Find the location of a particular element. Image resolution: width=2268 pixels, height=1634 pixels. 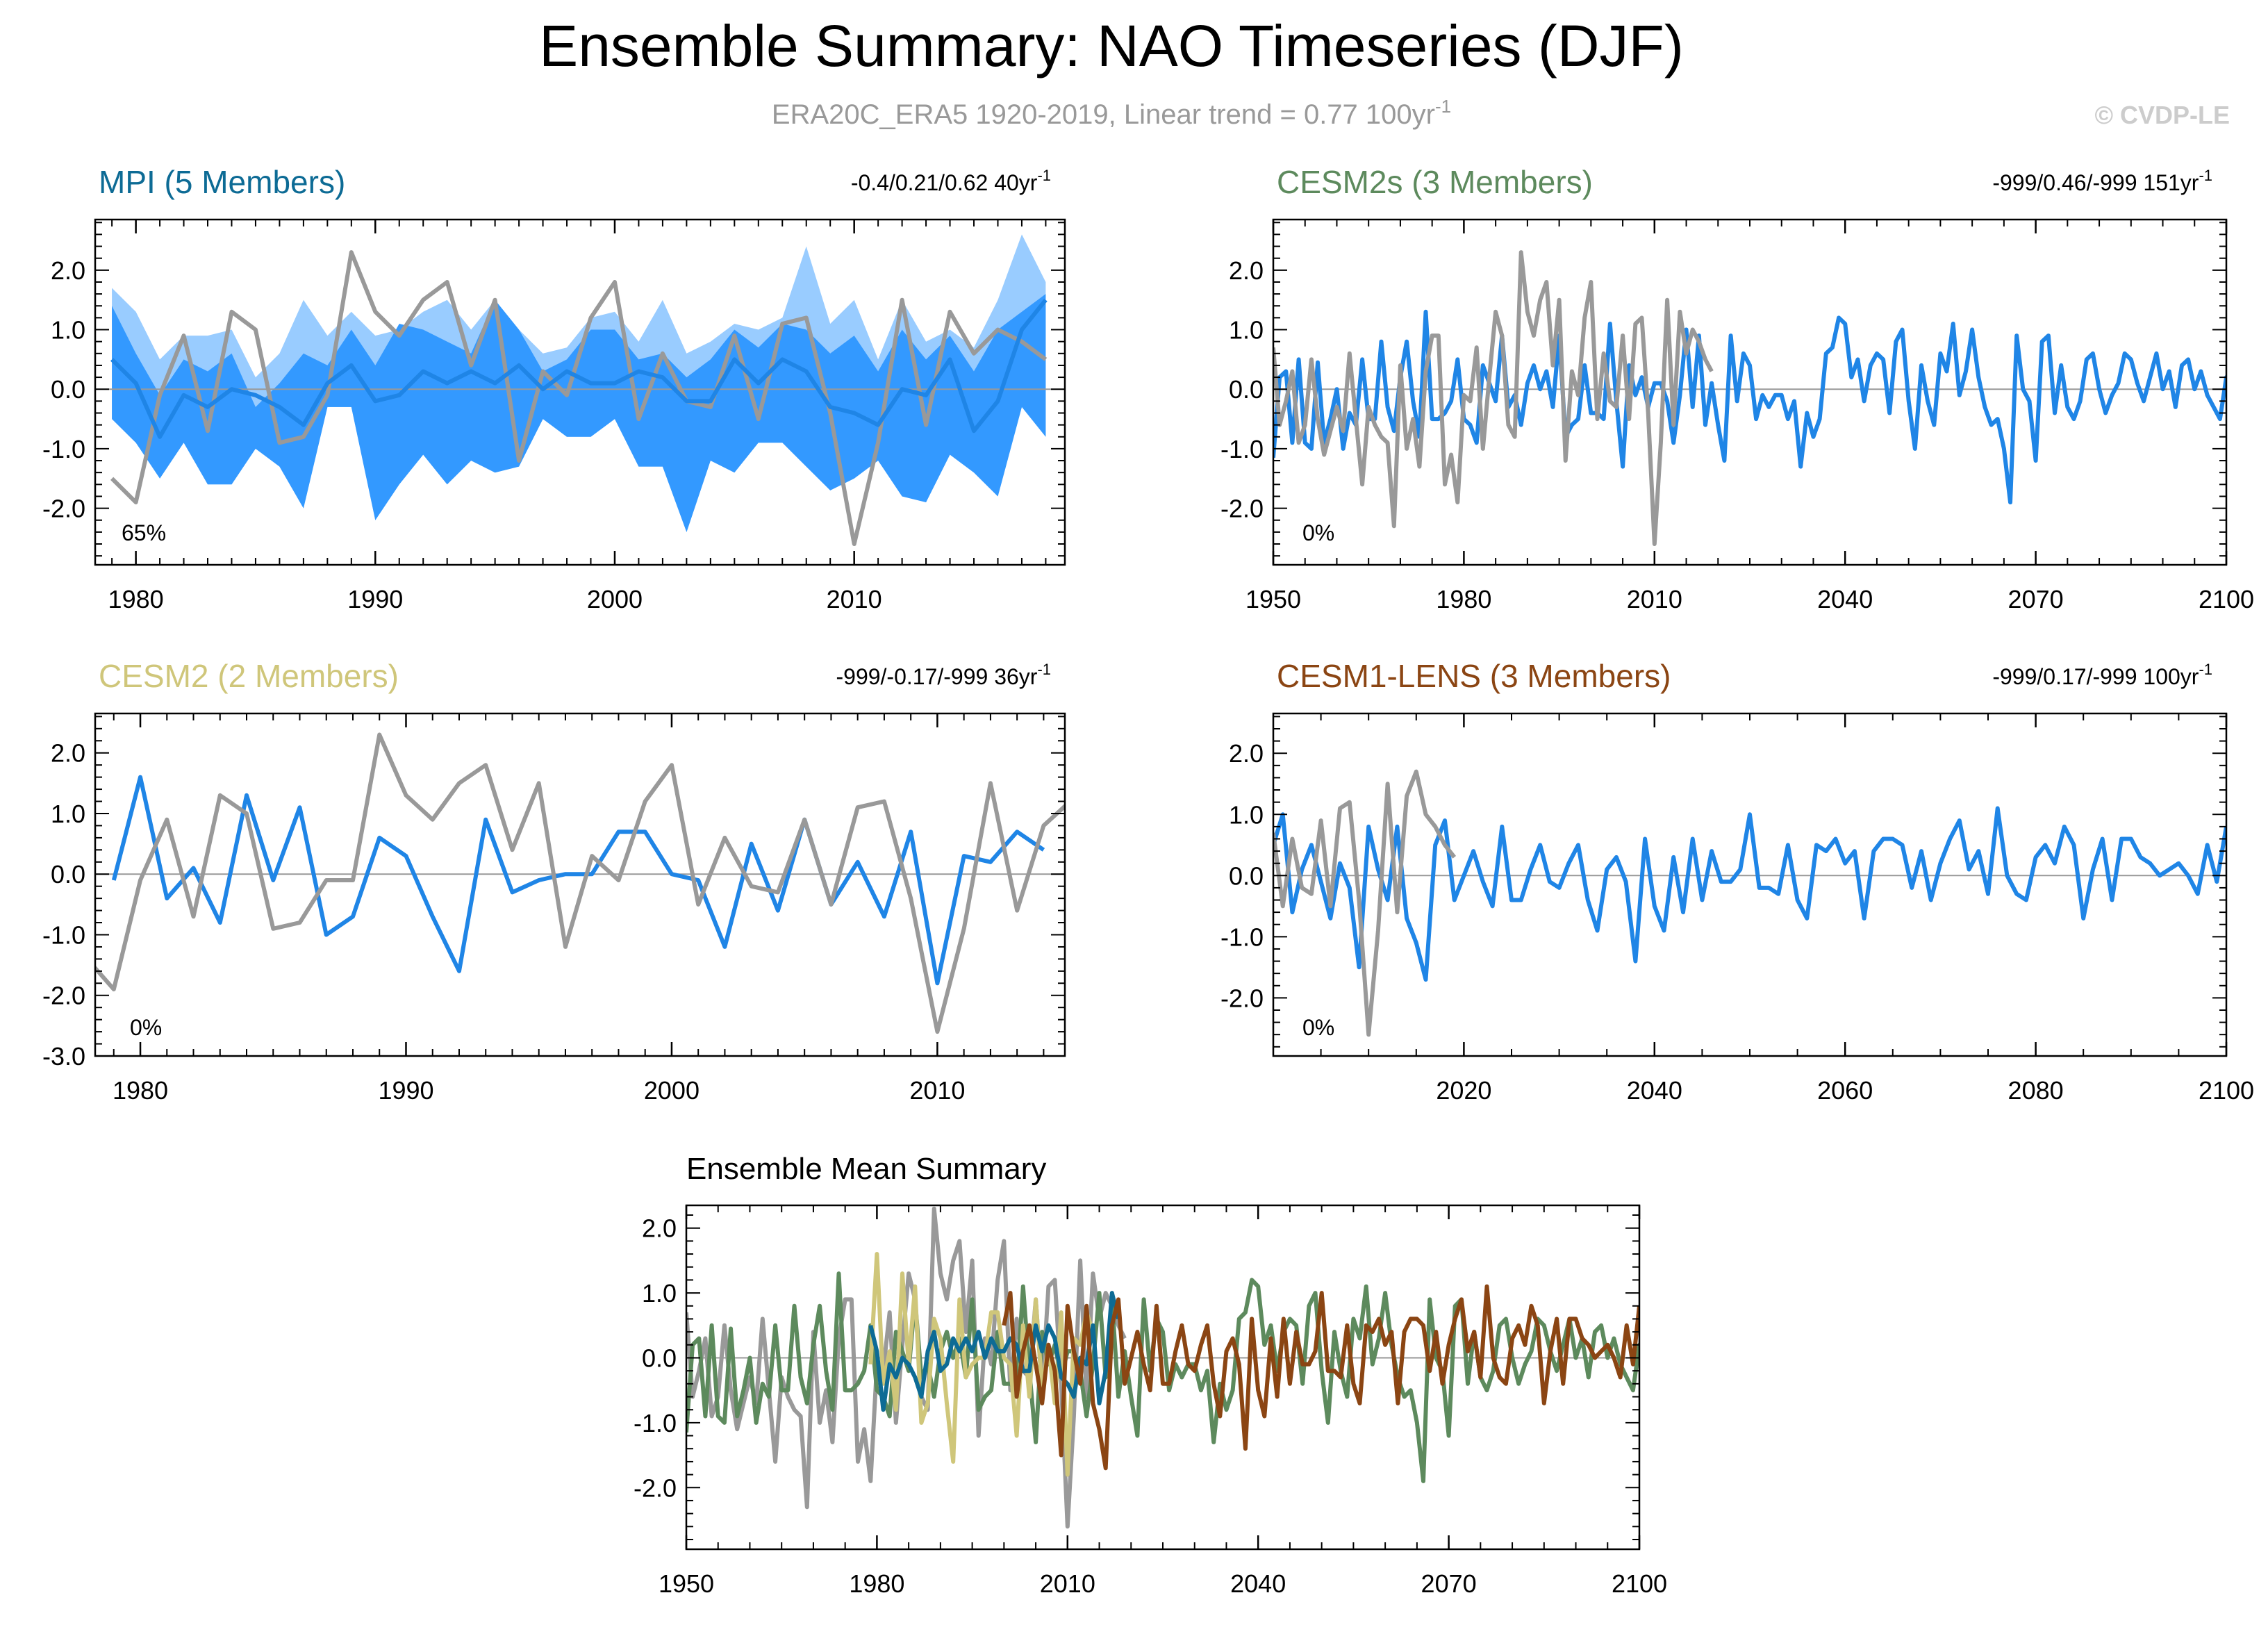

series-cesm2s is located at coordinates (1162, 1377).